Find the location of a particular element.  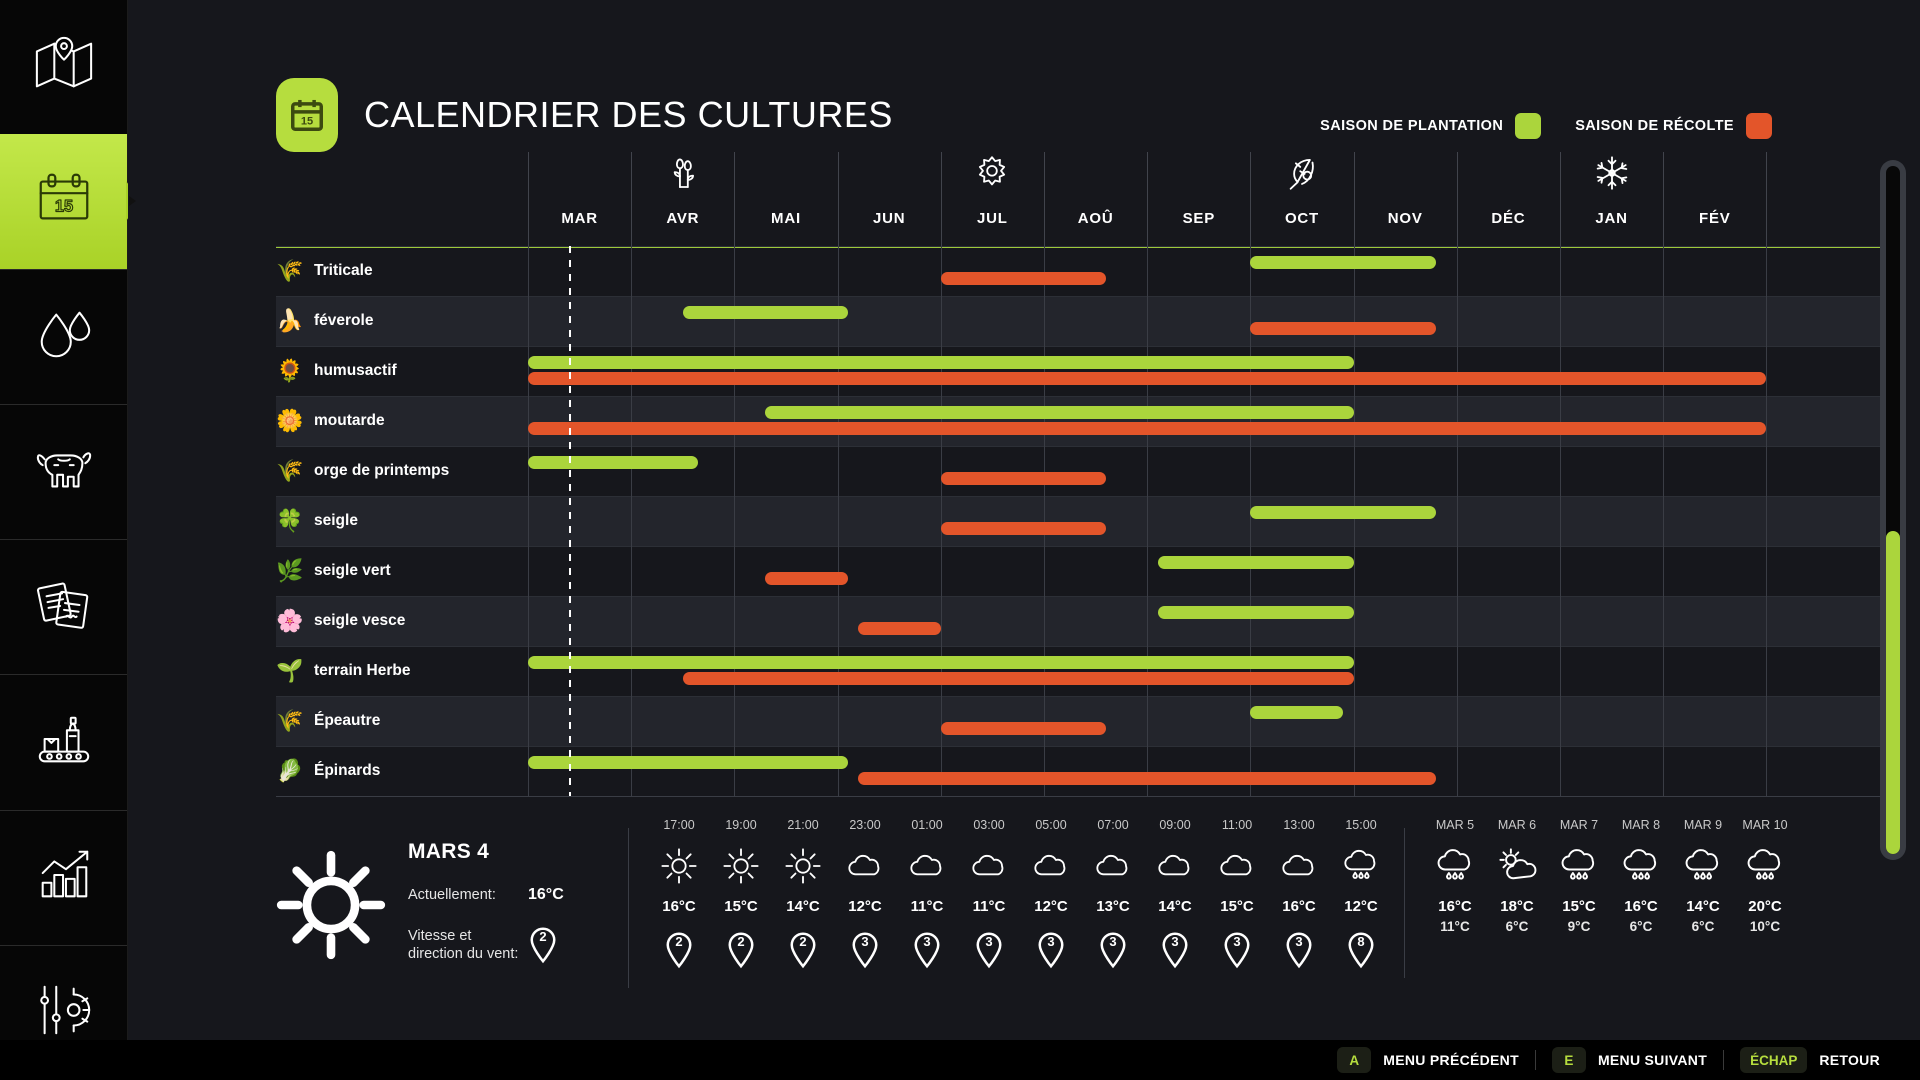

sidebar-item-map is located at coordinates (63, 67).